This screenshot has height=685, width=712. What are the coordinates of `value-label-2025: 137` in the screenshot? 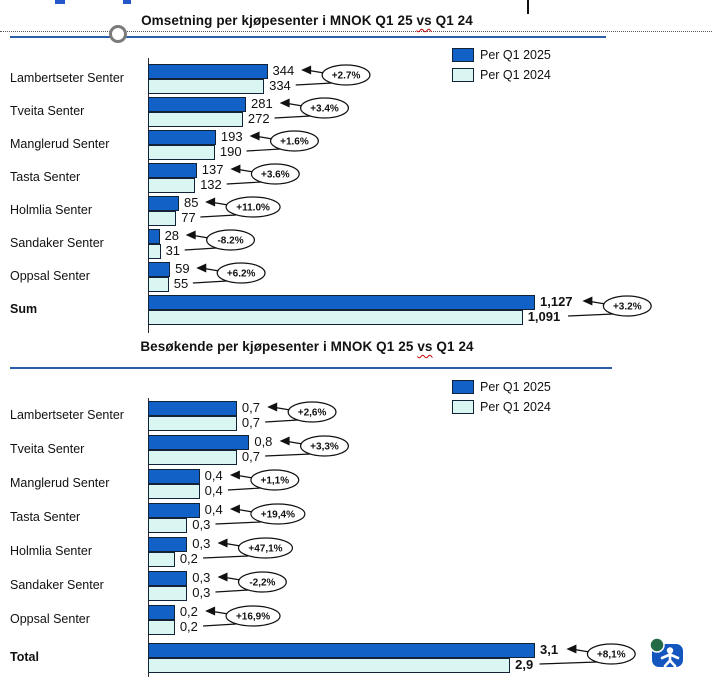 It's located at (212, 169).